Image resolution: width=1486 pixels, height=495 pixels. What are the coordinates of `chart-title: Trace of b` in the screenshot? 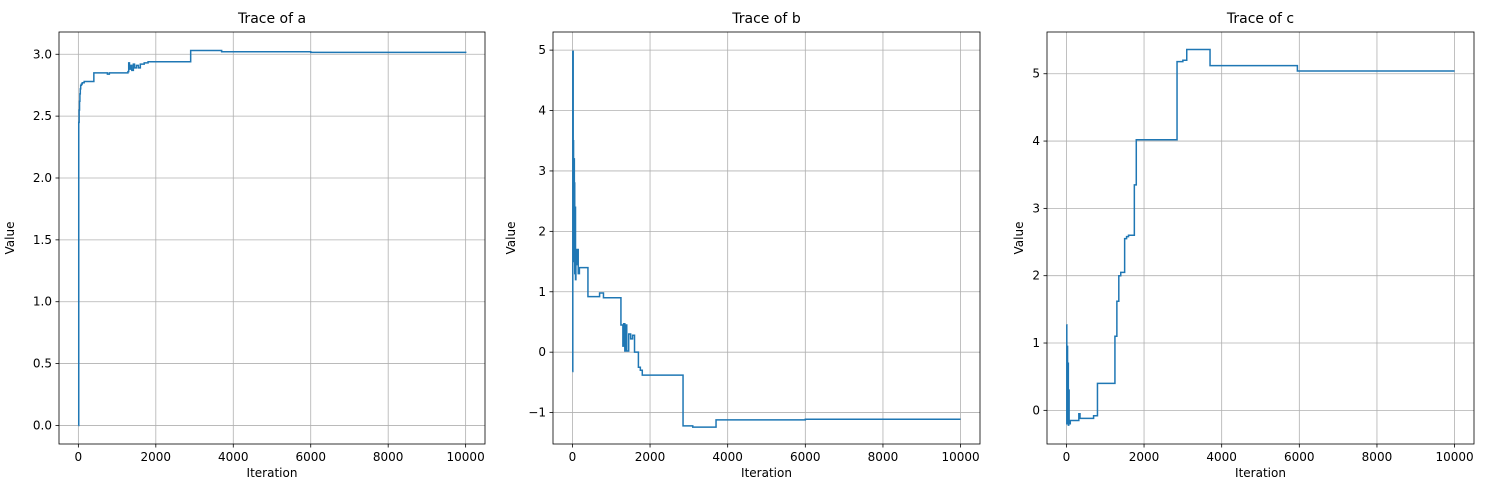 It's located at (766, 19).